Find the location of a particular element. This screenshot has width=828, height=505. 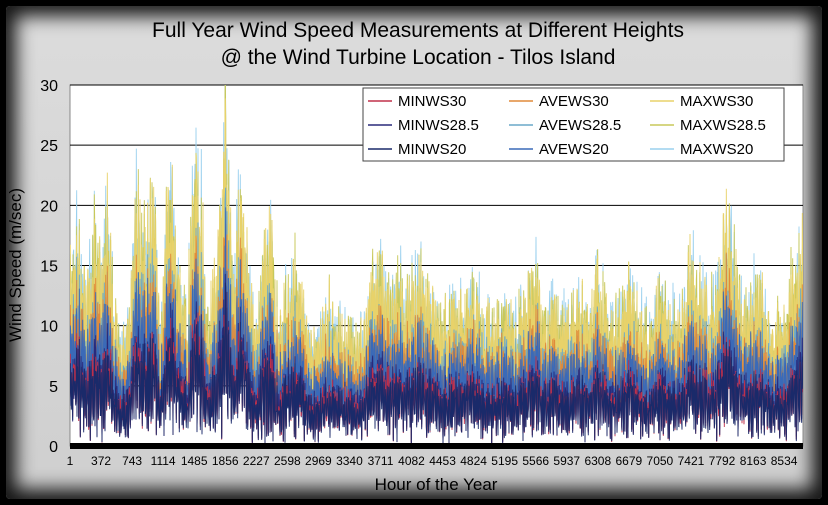

legend-entry: AVEWS28.5 is located at coordinates (580, 125).